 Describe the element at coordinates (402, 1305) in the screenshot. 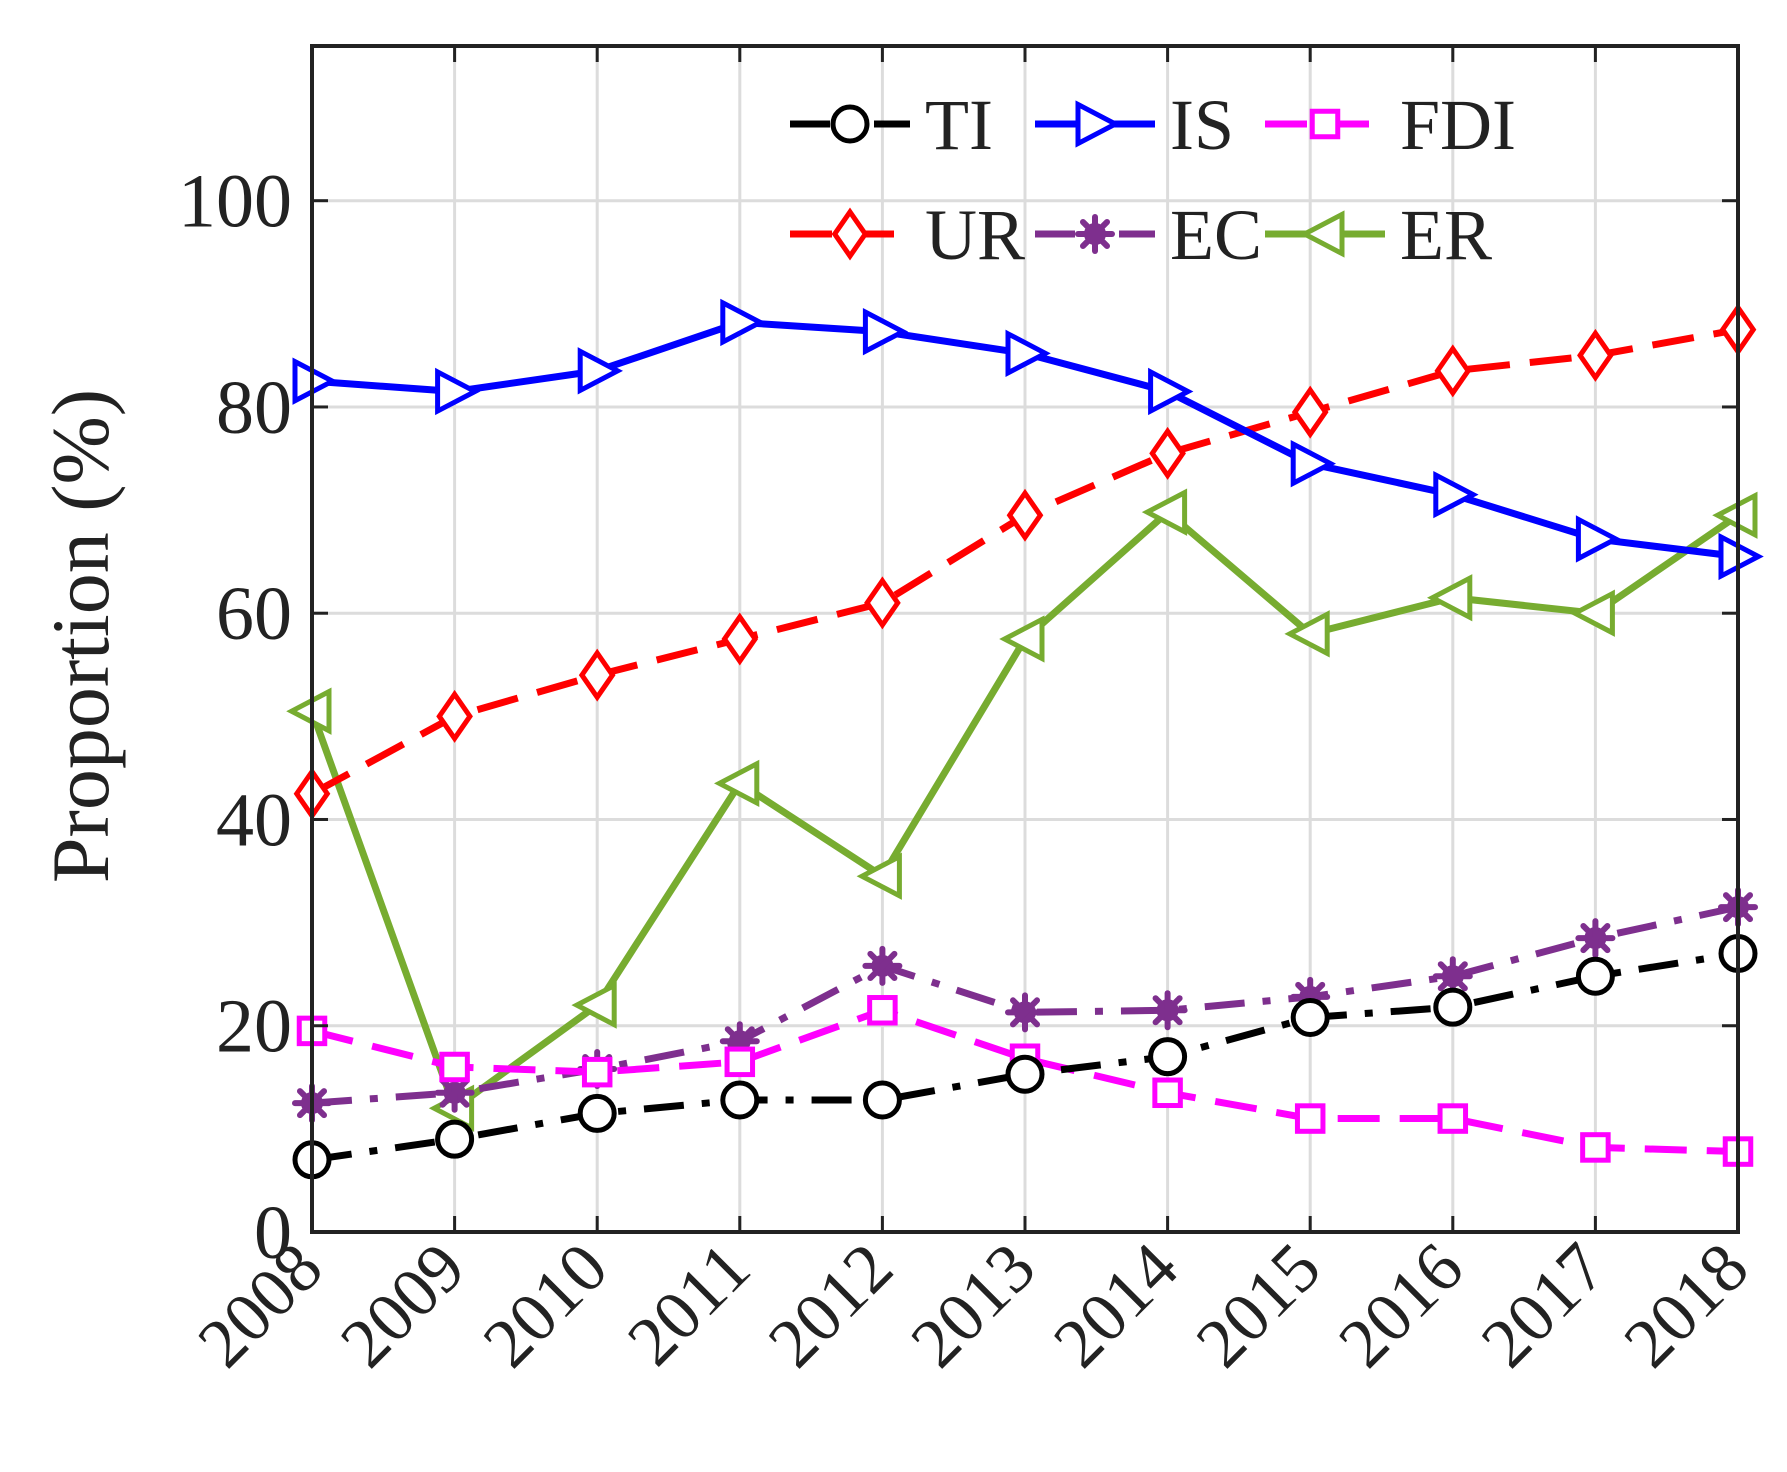

I see `x-tick-label: 2009` at that location.